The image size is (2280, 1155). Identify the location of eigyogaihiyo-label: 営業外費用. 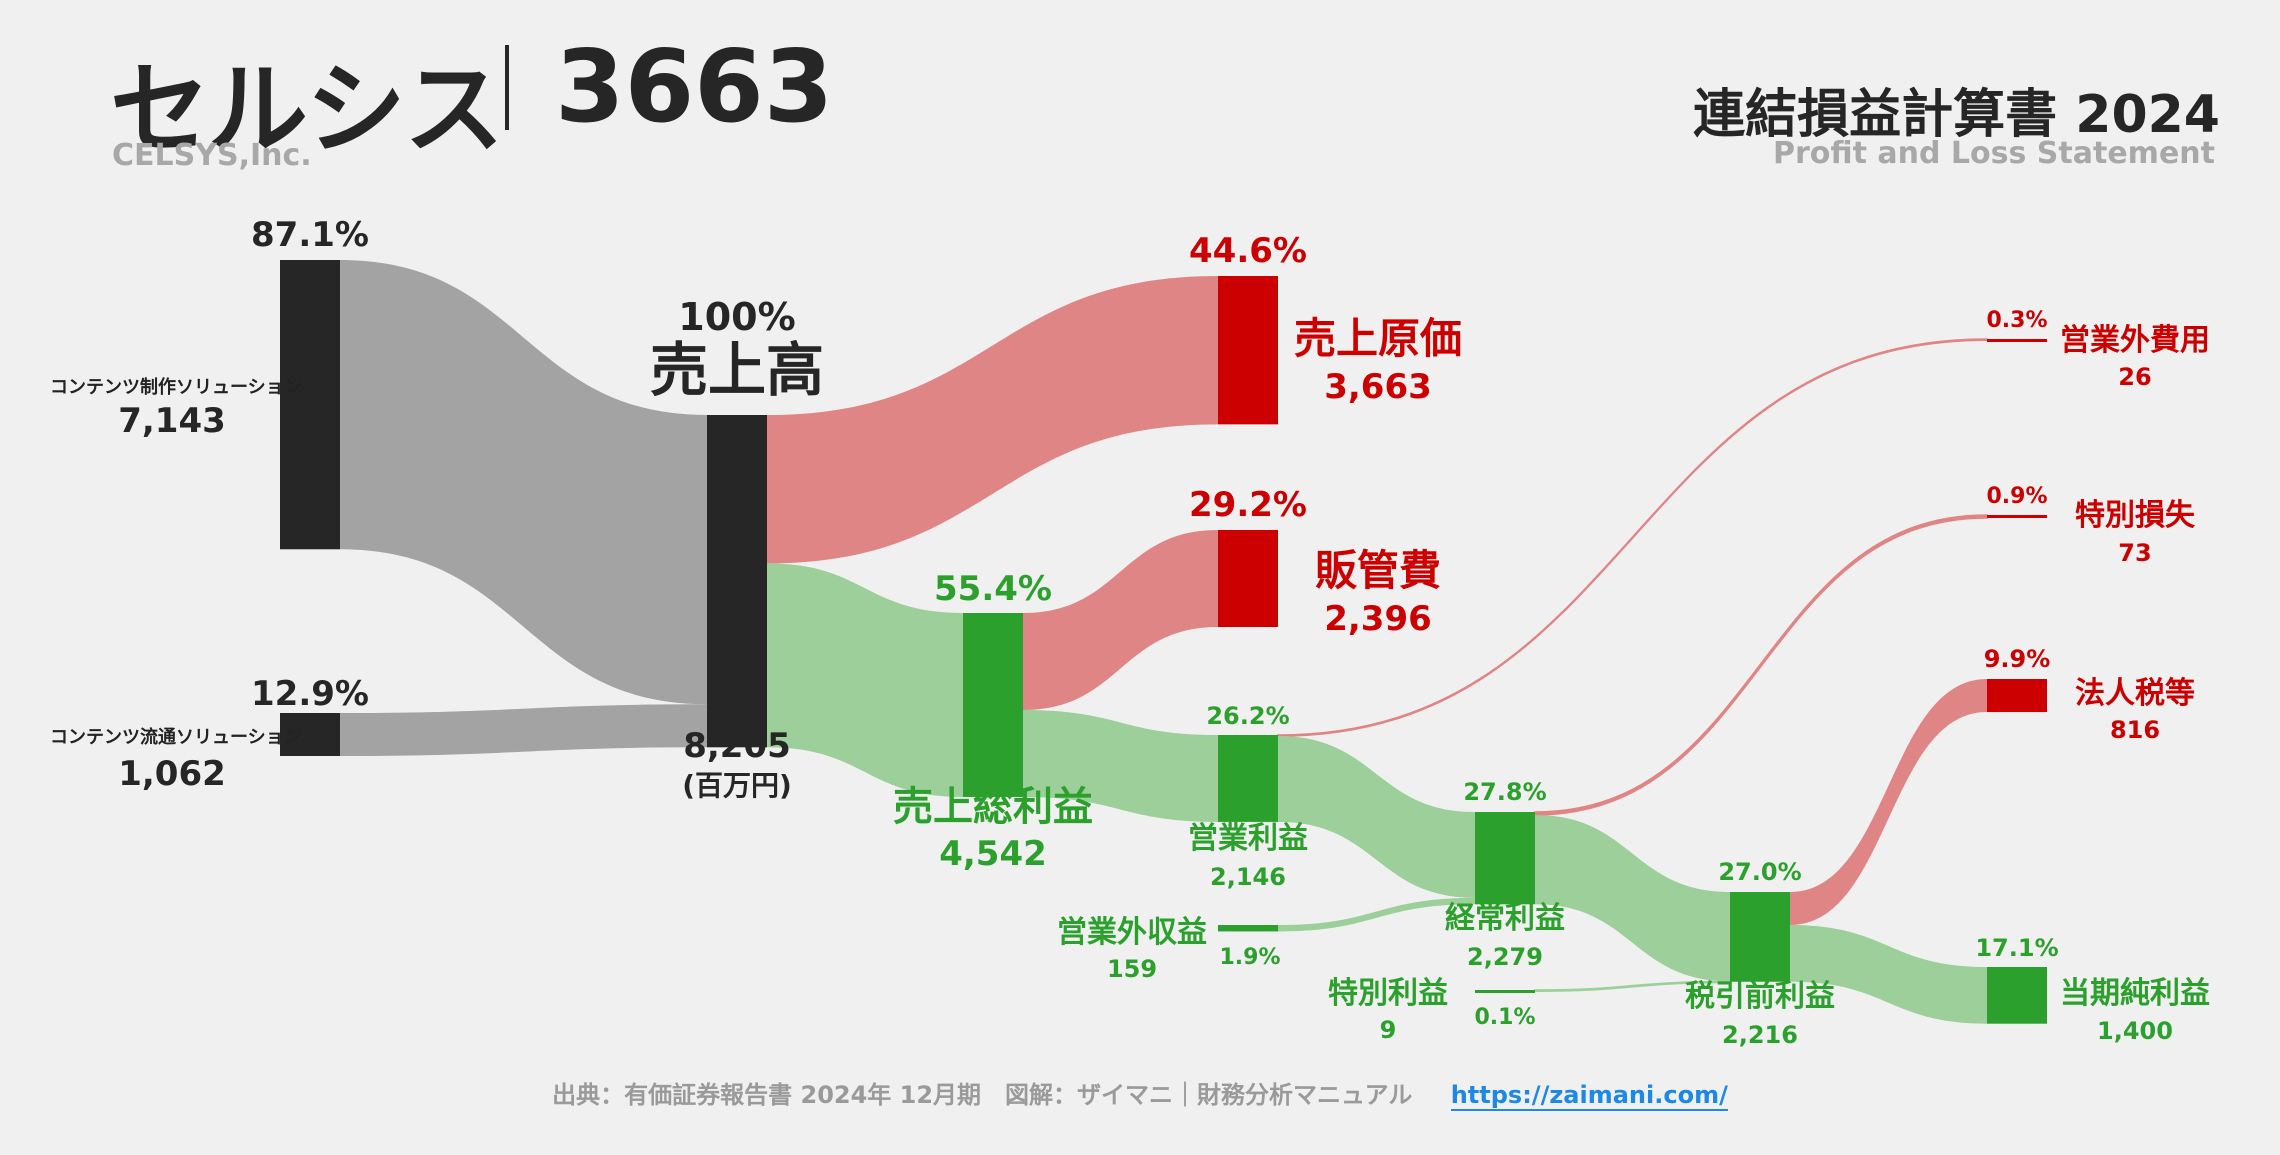
(2135, 340).